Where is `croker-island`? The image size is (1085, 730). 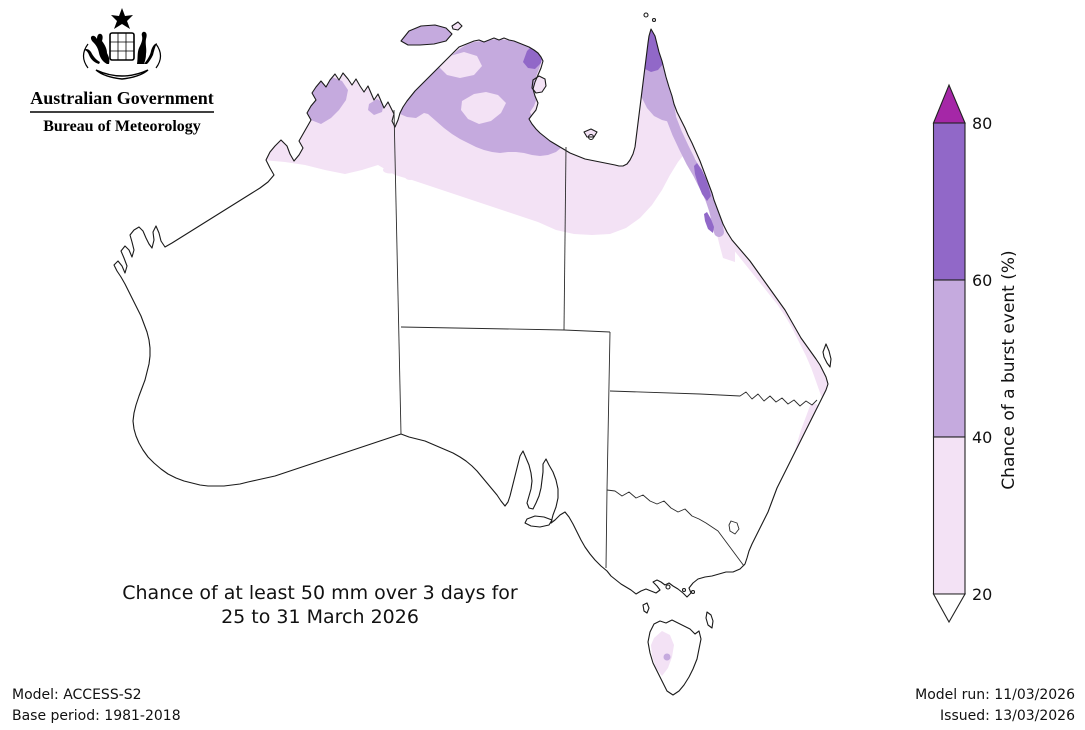
croker-island is located at coordinates (457, 26).